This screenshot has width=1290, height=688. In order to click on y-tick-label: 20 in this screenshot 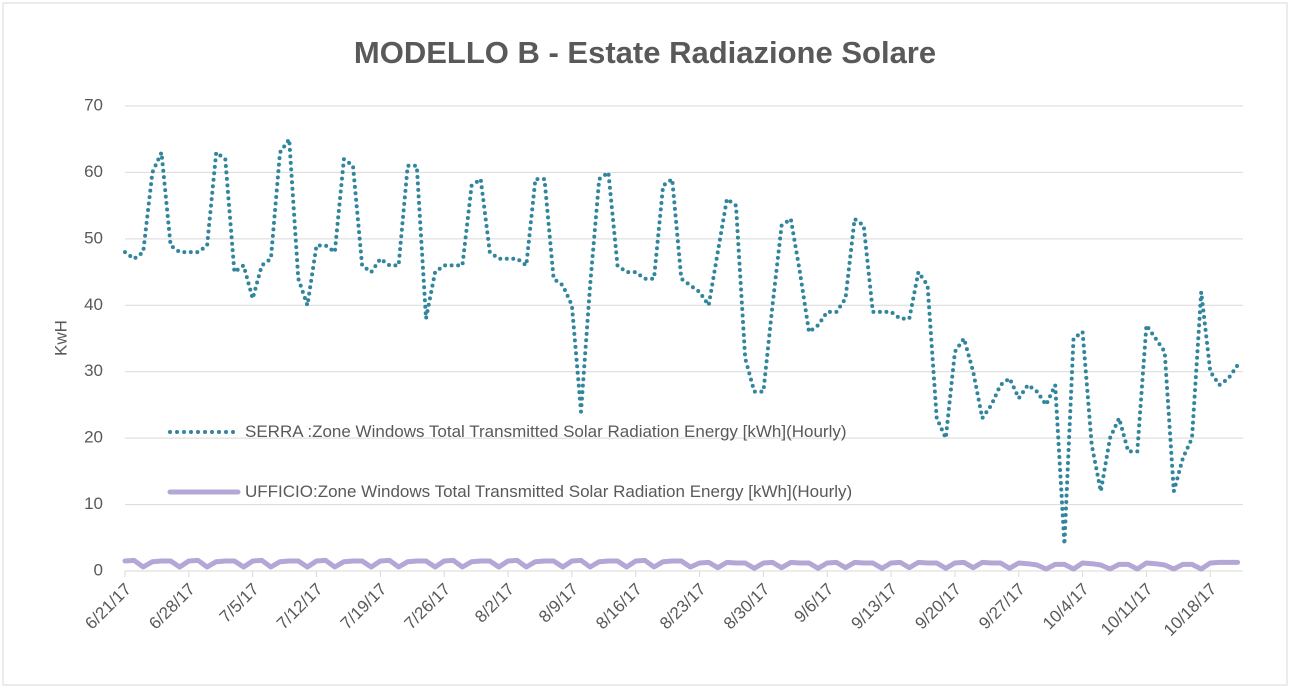, I will do `click(93, 437)`.